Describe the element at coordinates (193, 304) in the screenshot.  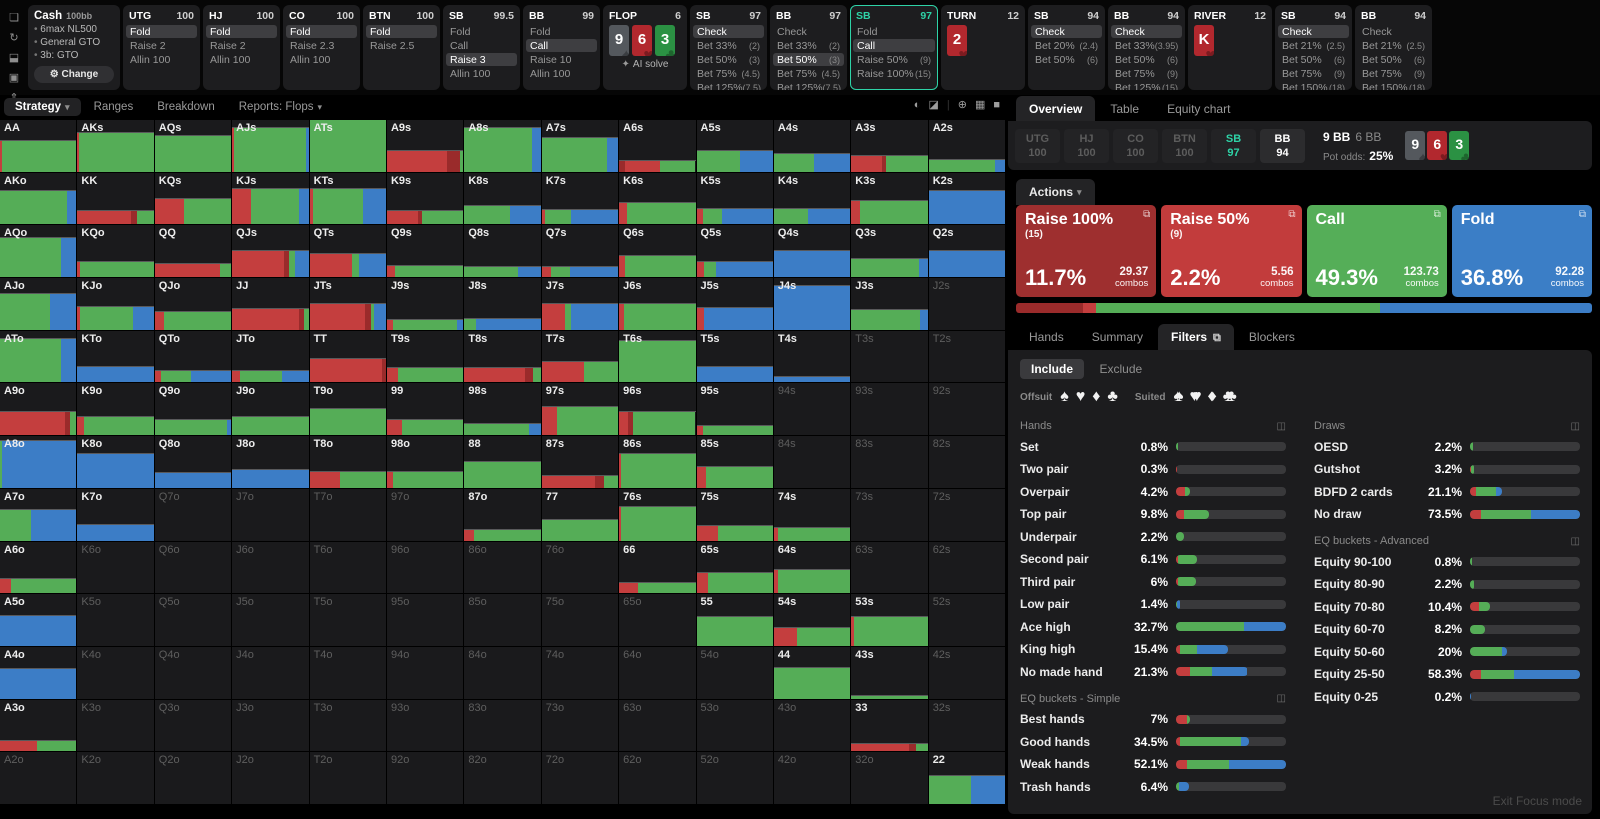
I see `matrix-cell-QJo: QJo` at that location.